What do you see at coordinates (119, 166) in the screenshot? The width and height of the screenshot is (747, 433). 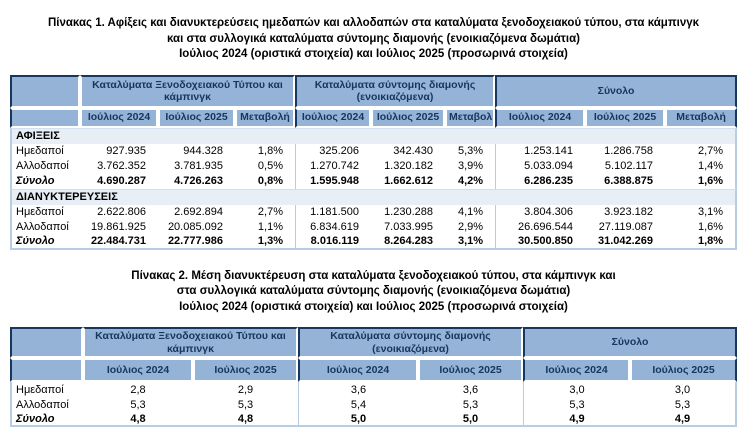 I see `data-cell: 3.762.352` at bounding box center [119, 166].